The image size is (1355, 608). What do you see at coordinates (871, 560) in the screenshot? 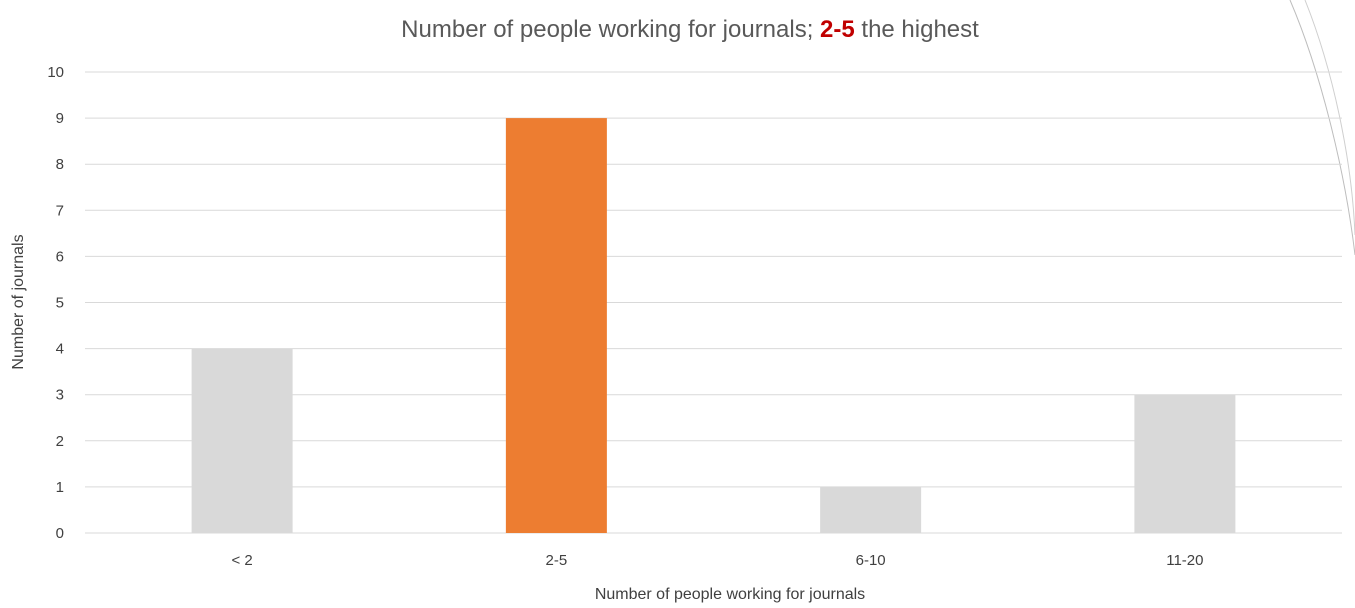
I see `x-tick-label: 6-10` at bounding box center [871, 560].